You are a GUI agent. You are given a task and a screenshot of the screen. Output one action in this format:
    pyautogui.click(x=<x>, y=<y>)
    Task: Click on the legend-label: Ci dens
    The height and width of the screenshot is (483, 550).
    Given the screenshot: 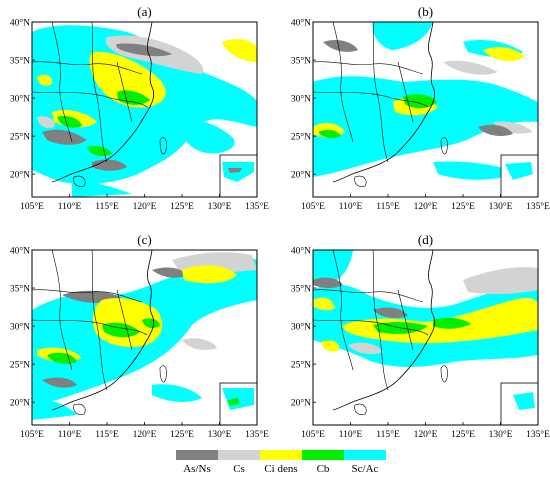 What is the action you would take?
    pyautogui.click(x=280, y=469)
    